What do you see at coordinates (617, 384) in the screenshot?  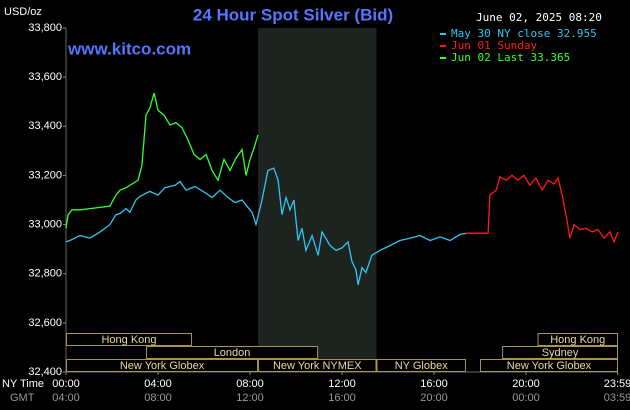 I see `x-tick-label: 23:59` at bounding box center [617, 384].